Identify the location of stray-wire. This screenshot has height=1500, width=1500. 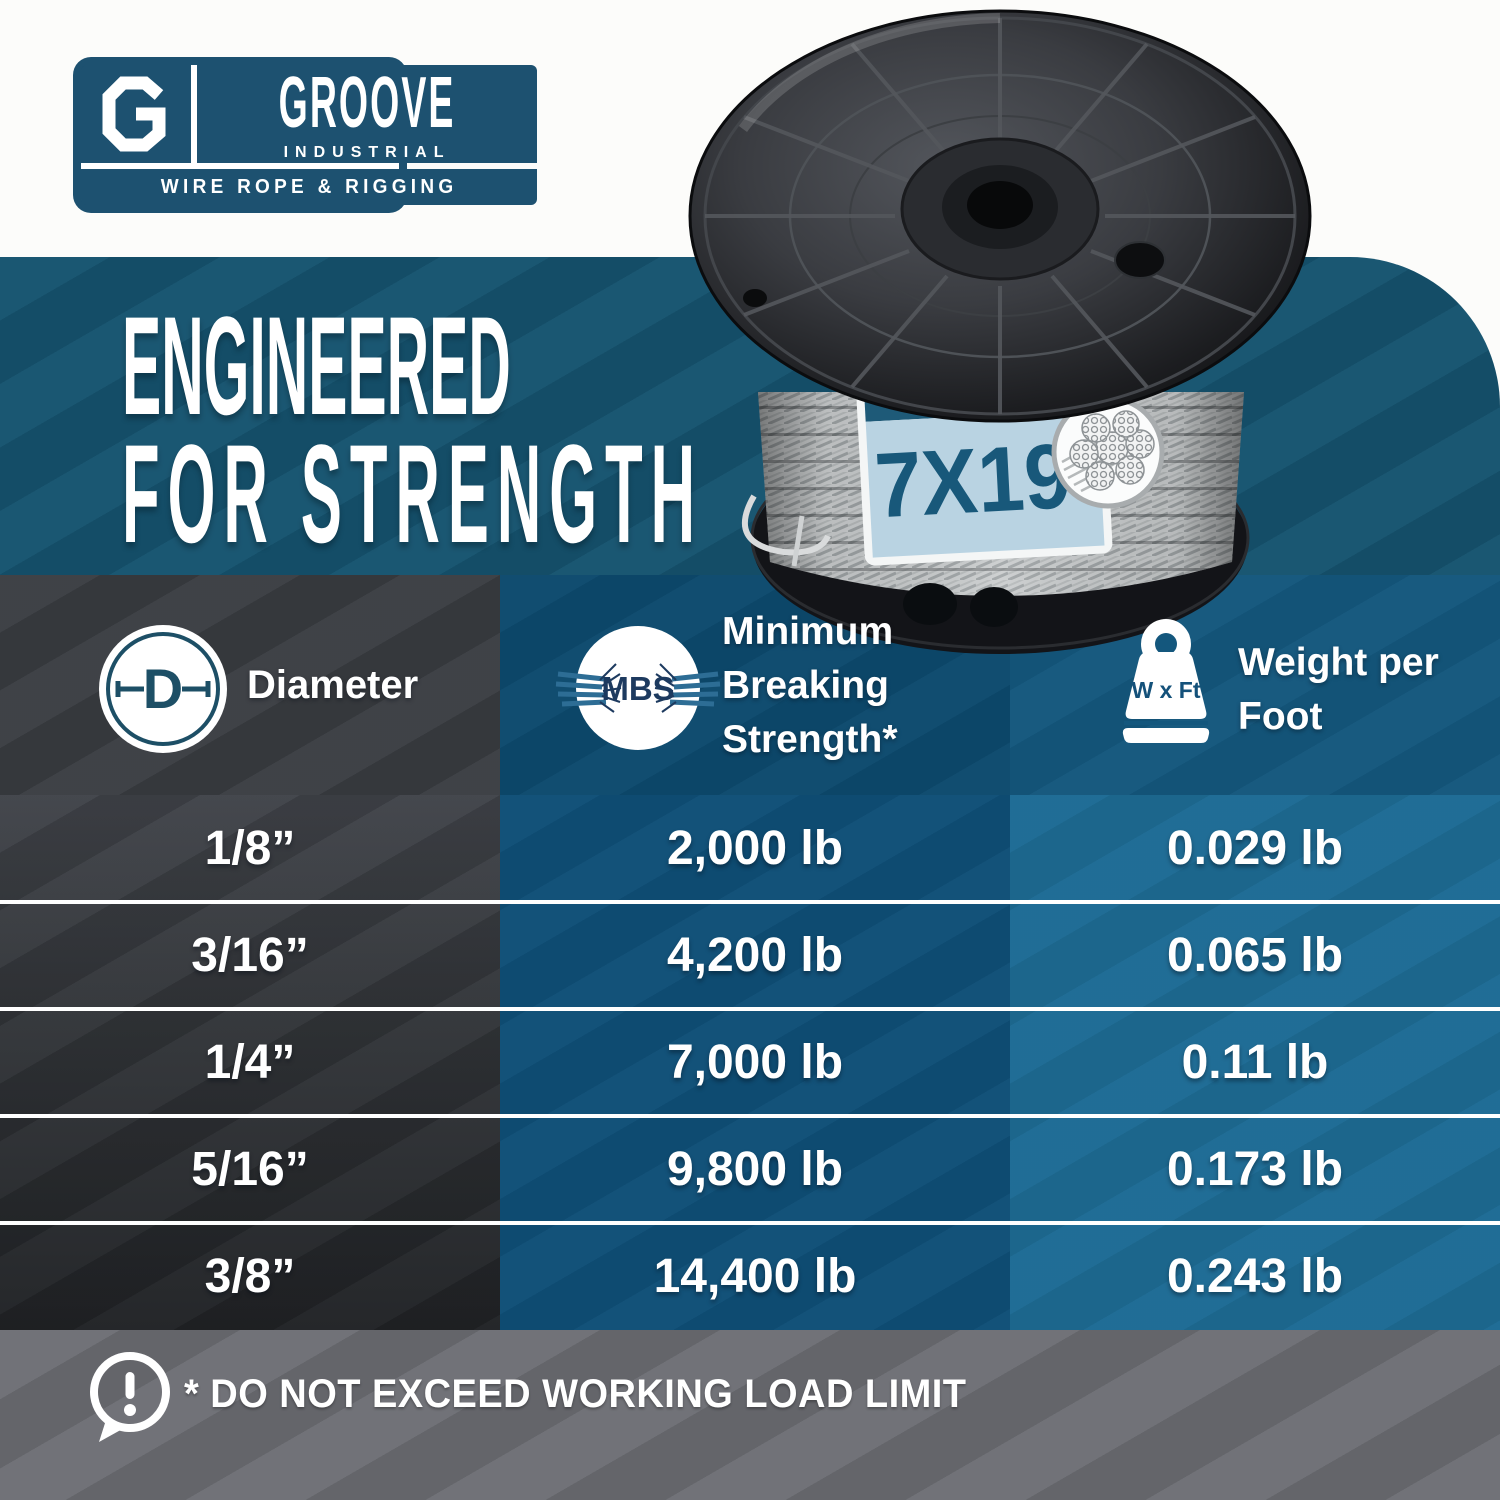
(786, 525).